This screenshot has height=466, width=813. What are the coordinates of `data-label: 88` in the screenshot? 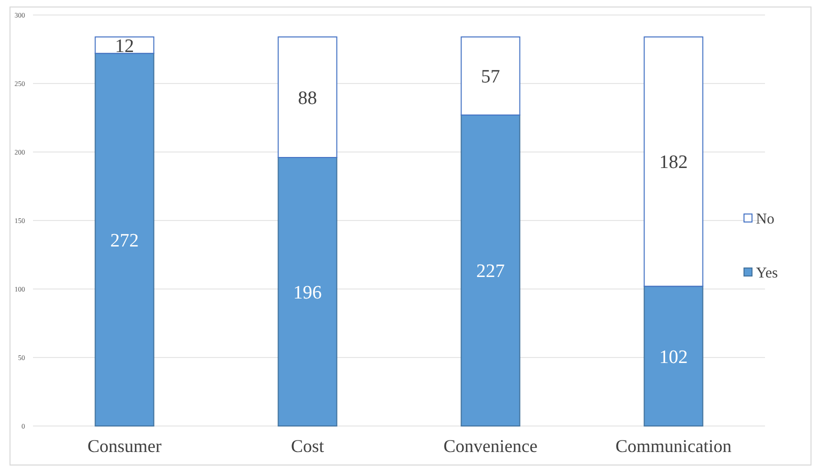 It's located at (307, 98).